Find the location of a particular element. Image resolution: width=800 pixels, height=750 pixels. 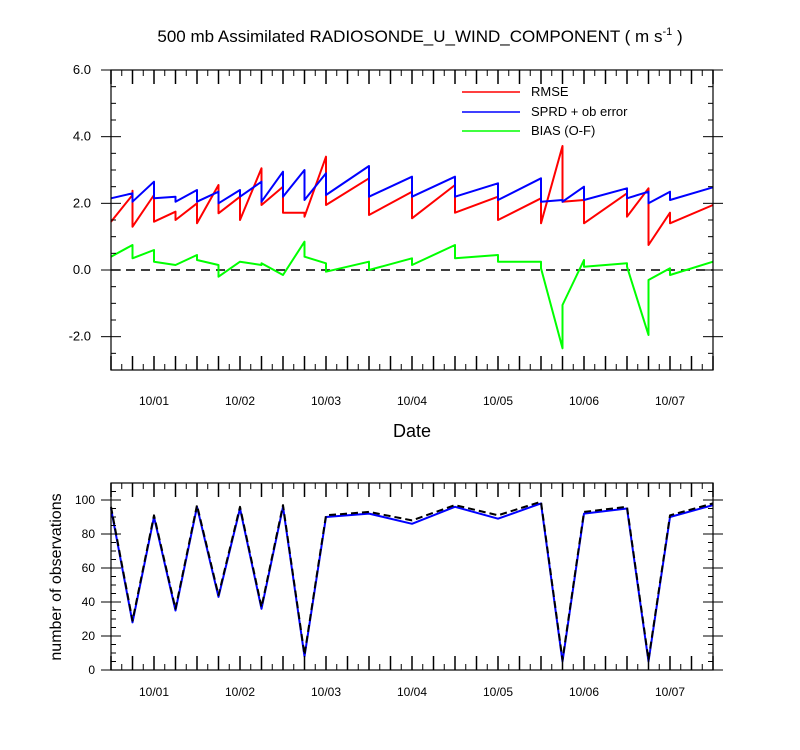

title-suffix: ) is located at coordinates (677, 36).